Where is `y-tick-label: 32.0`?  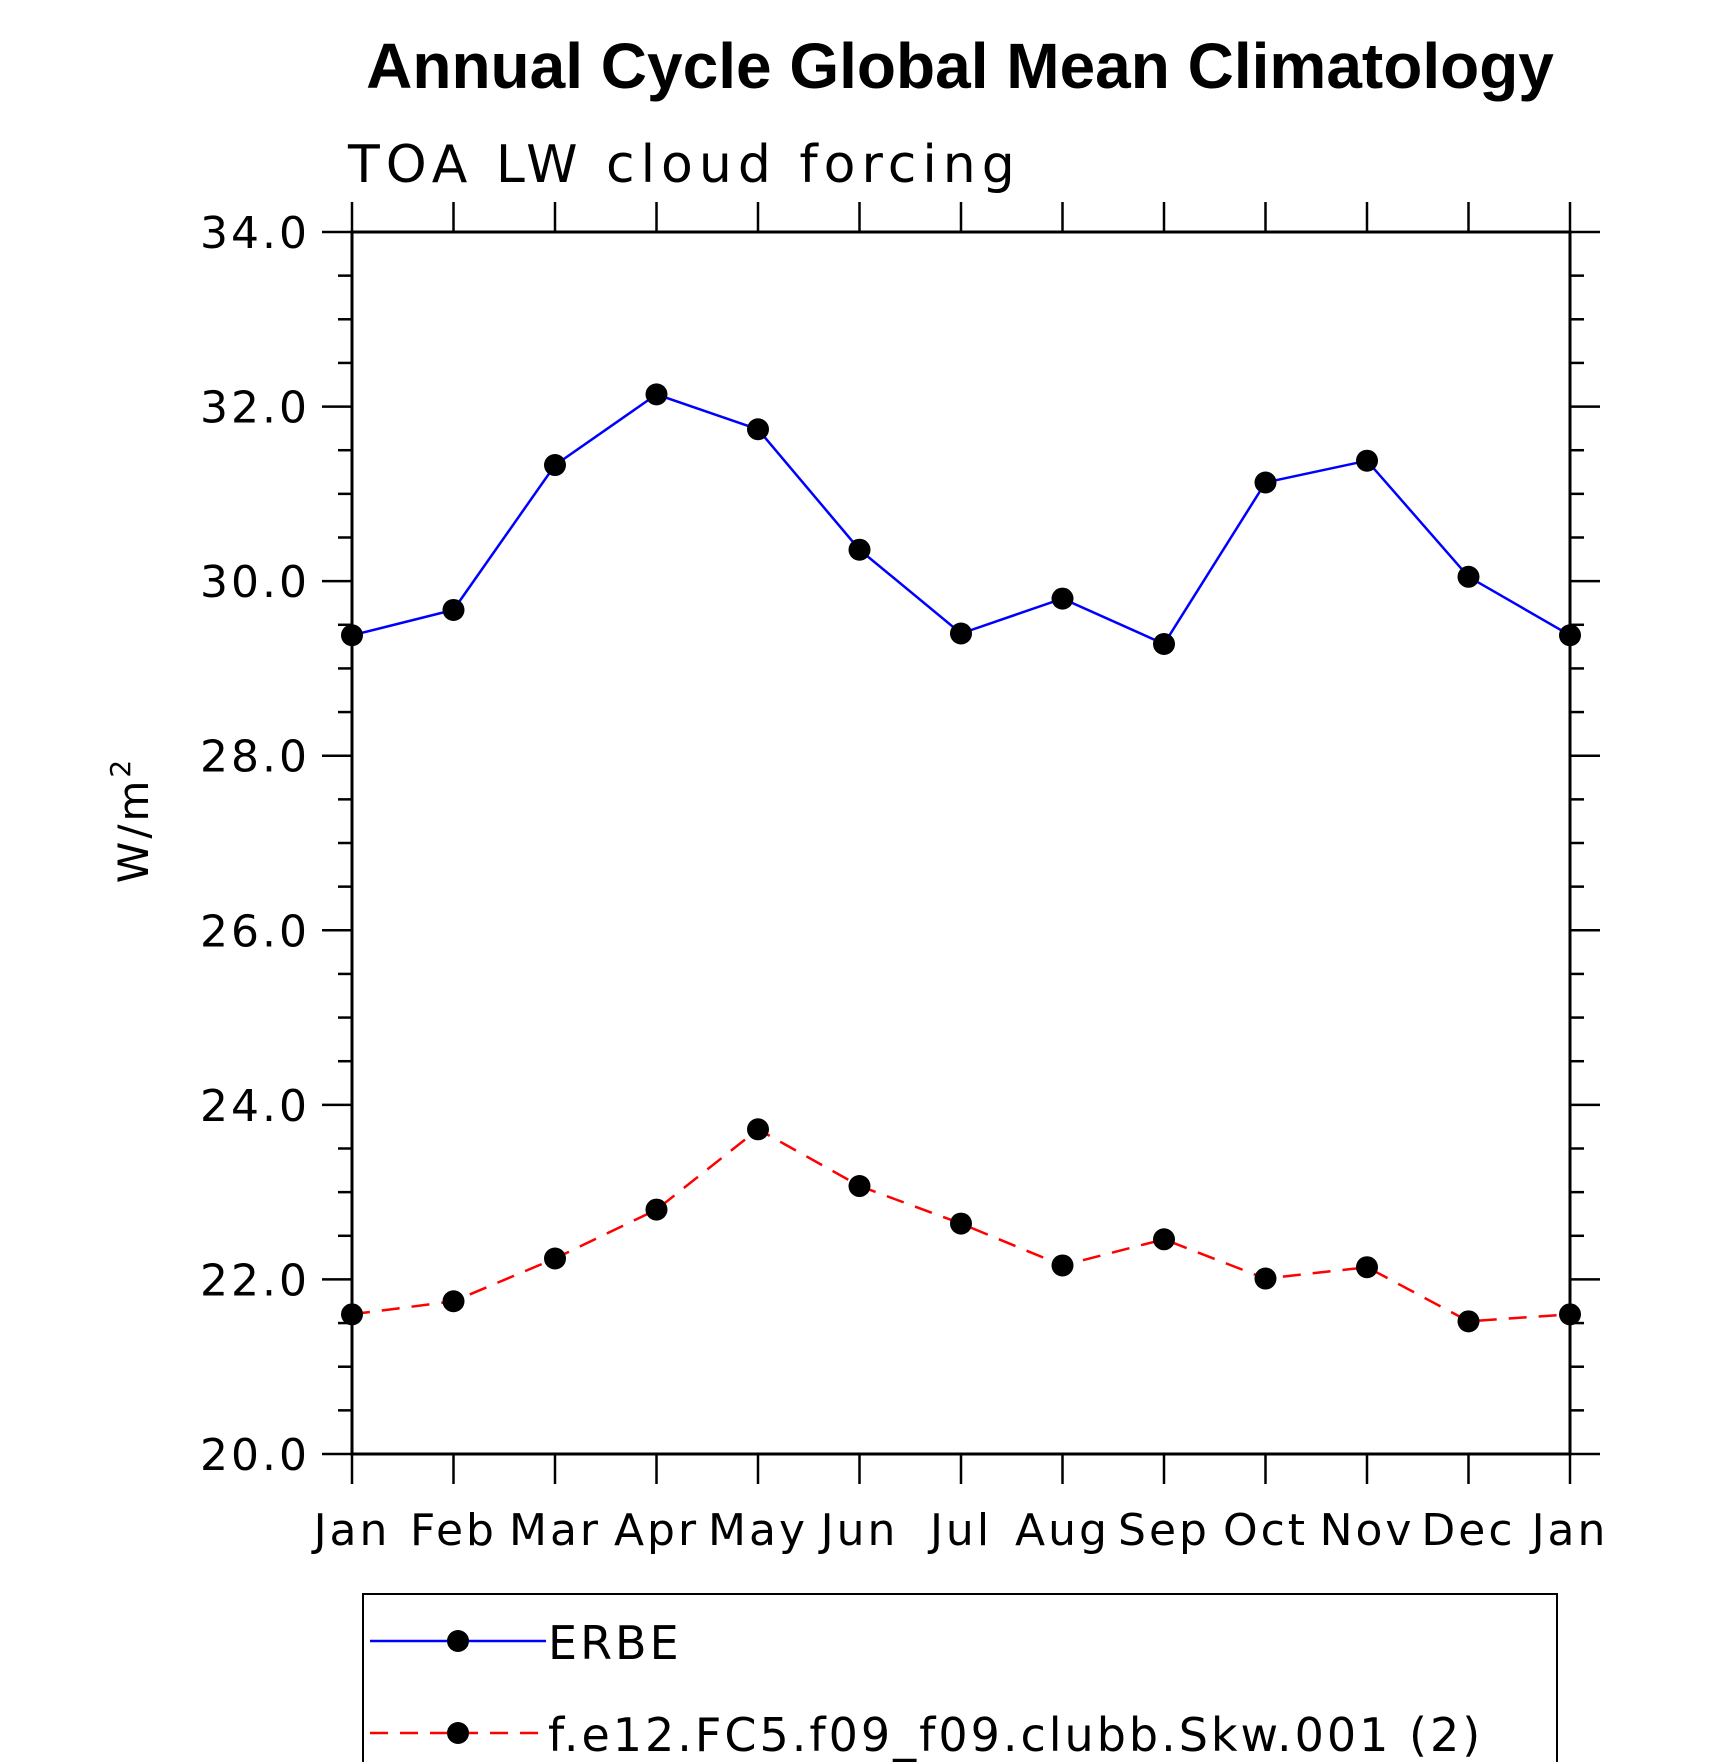
y-tick-label: 32.0 is located at coordinates (255, 408).